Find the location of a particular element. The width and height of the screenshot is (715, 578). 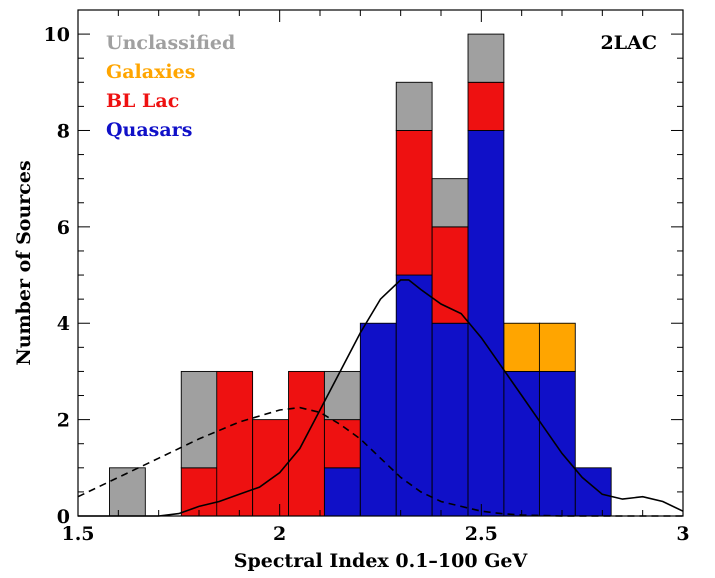

x-axis-label: Spectral Index 0.1–100 GeV is located at coordinates (381, 561).